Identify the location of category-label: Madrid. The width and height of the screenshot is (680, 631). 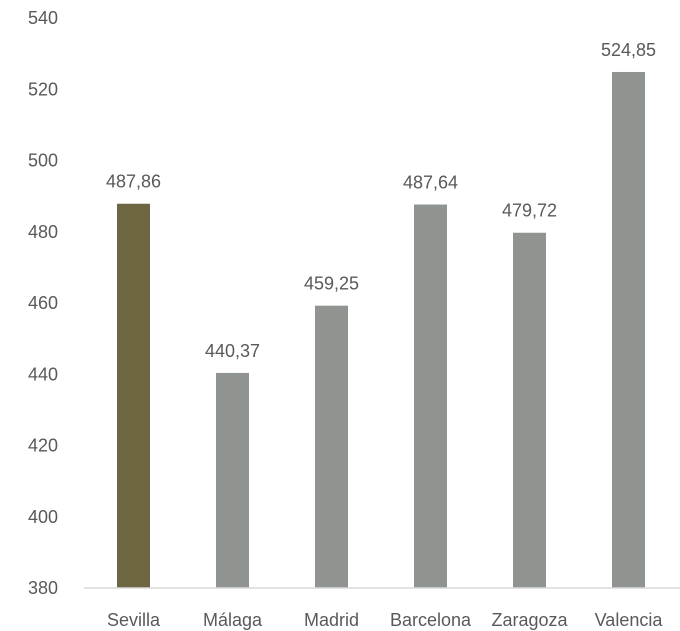
(331, 620).